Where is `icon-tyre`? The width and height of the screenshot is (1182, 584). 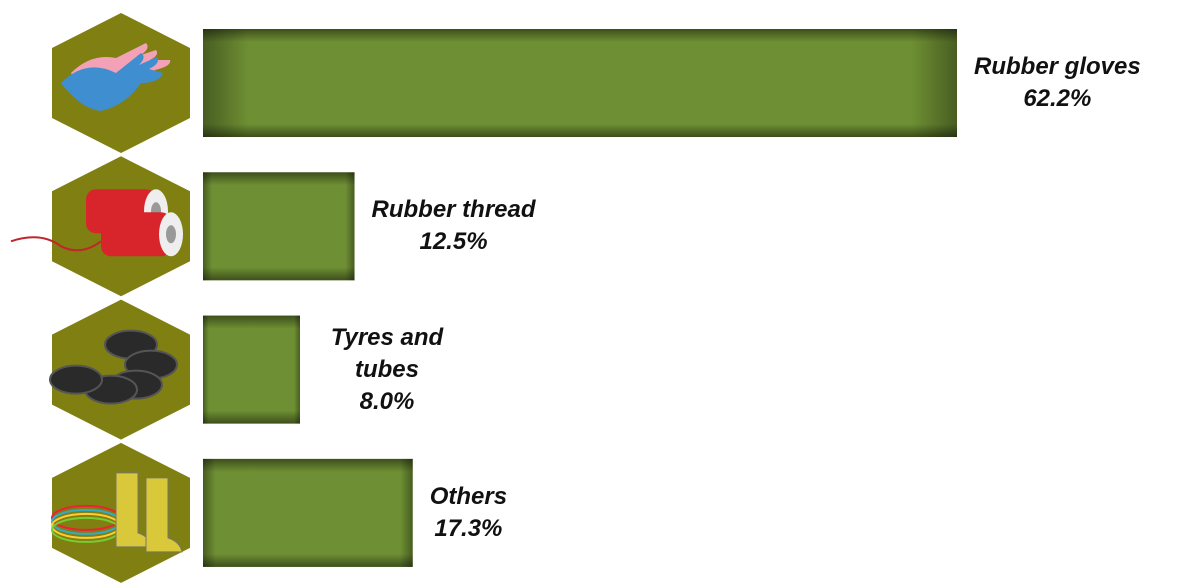
icon-tyre is located at coordinates (76, 379).